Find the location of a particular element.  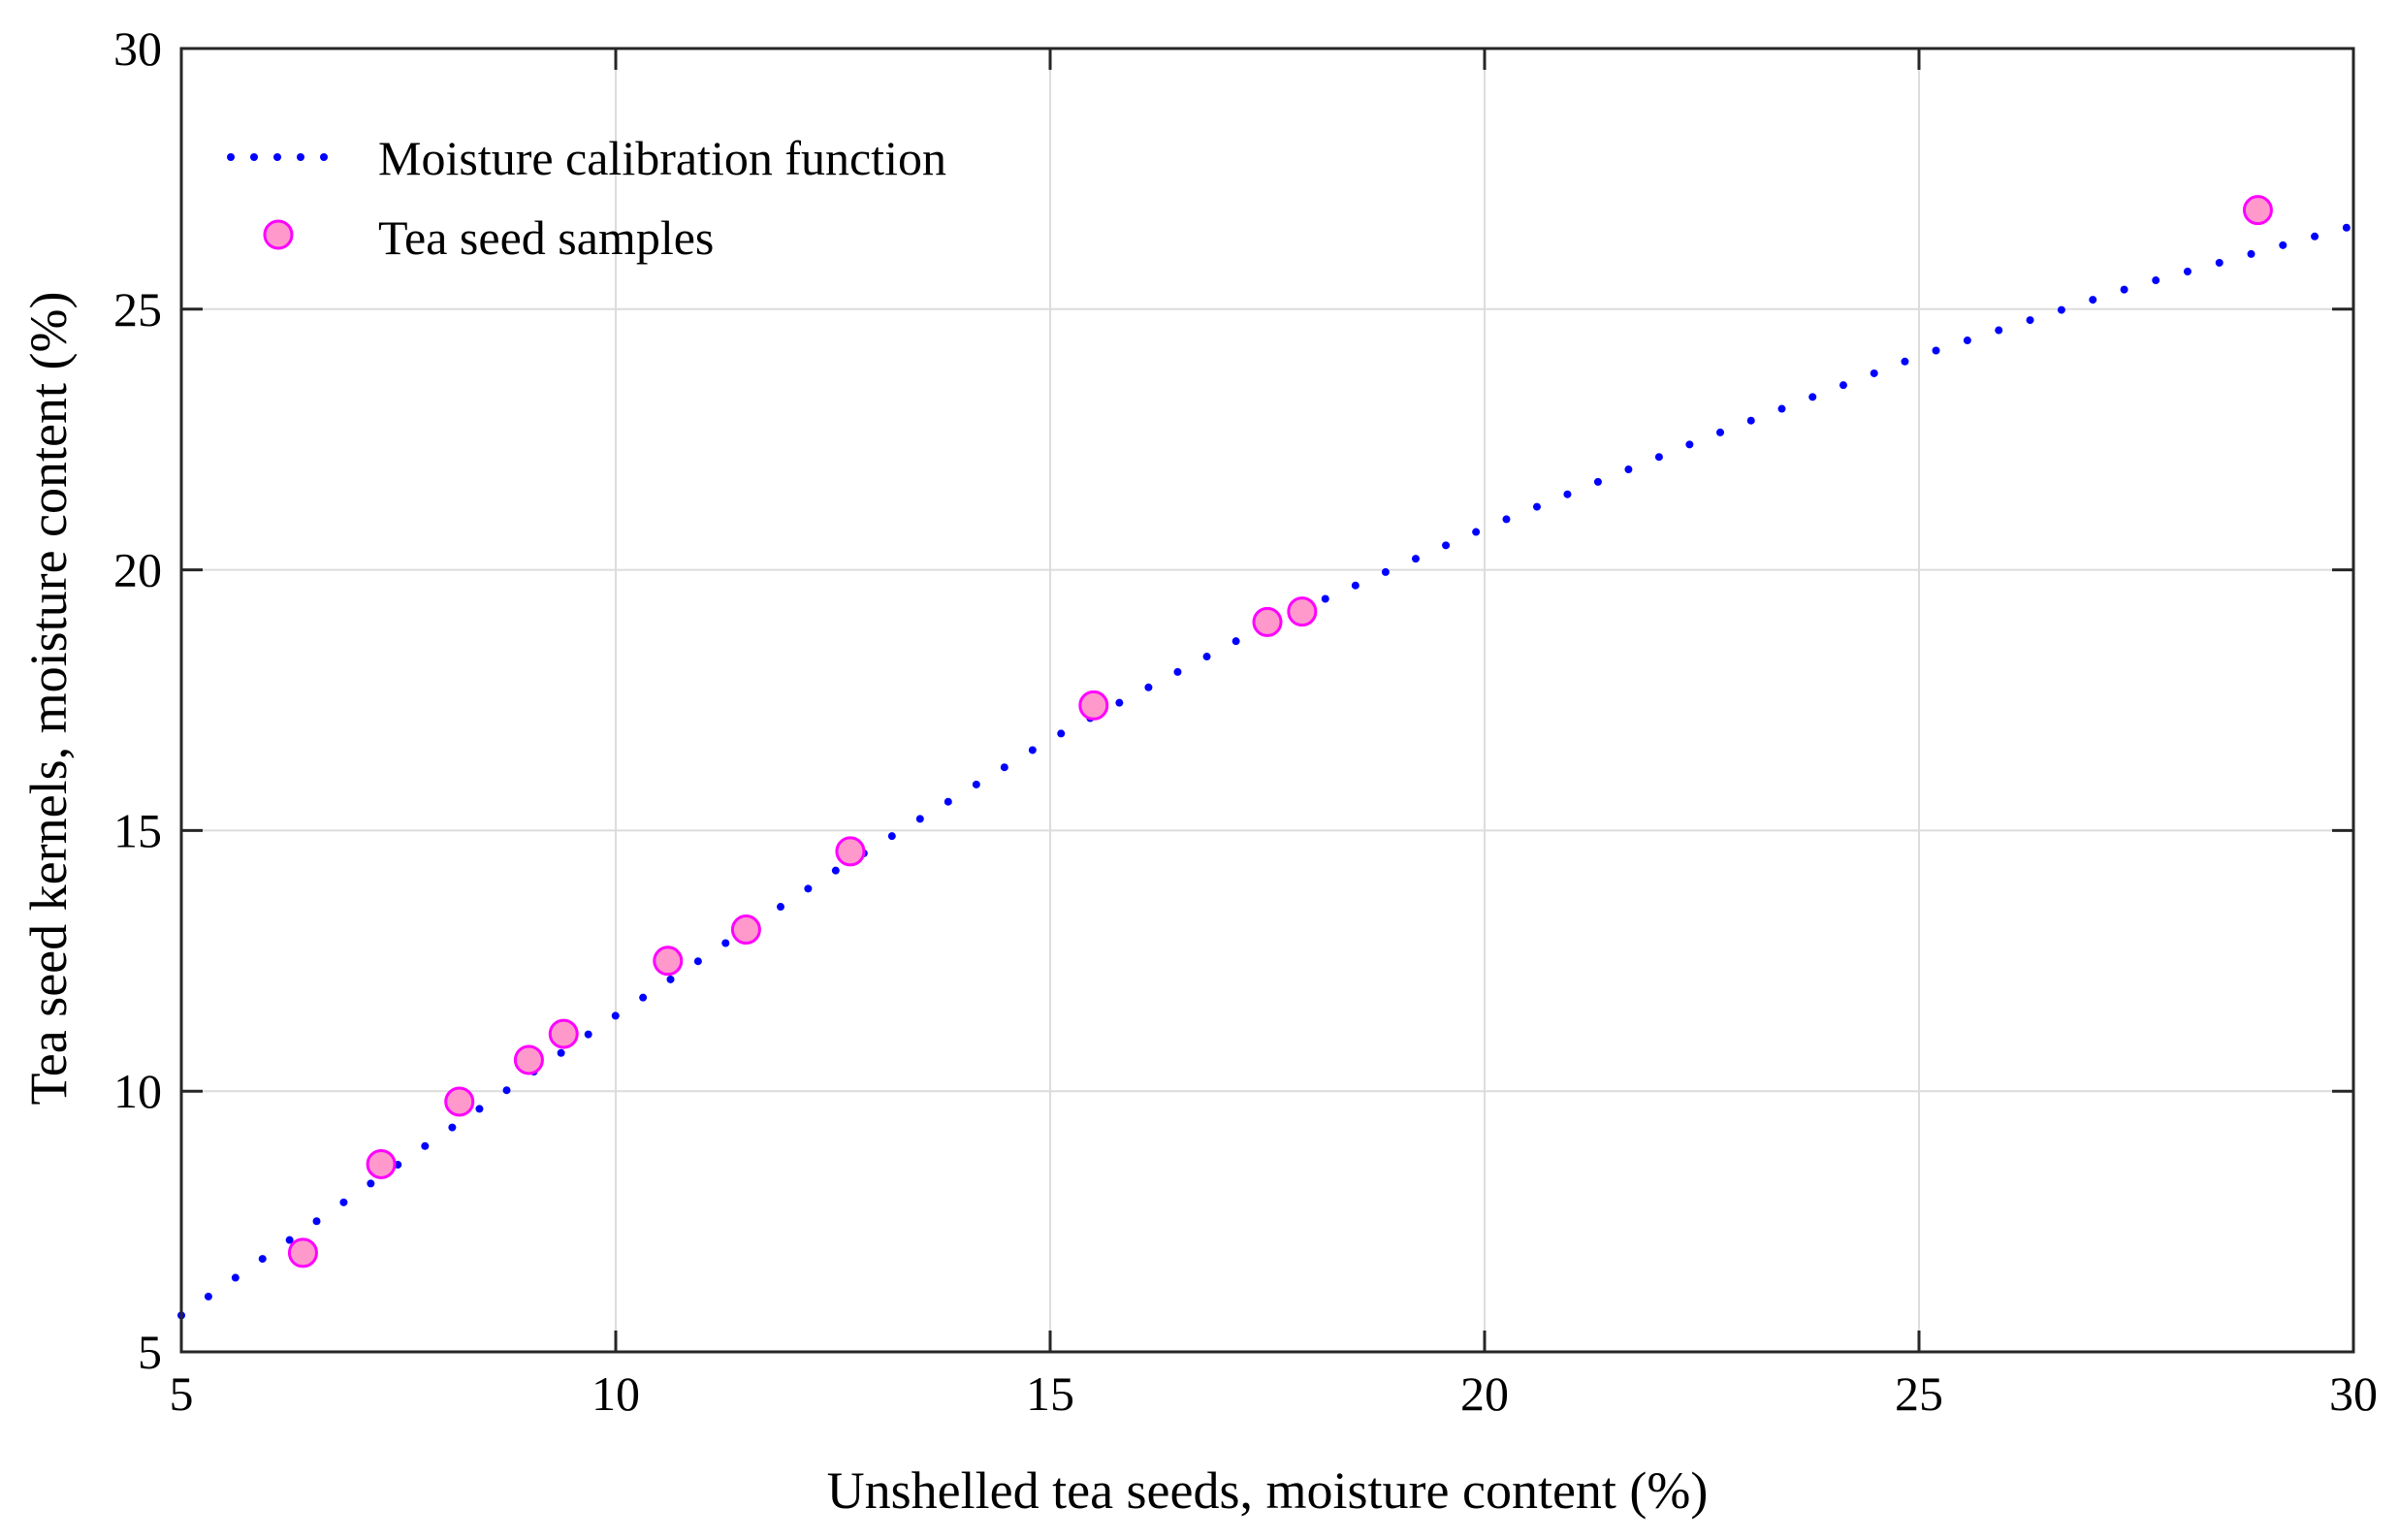

legend-label-calibration: Moisture calibration function is located at coordinates (662, 158).